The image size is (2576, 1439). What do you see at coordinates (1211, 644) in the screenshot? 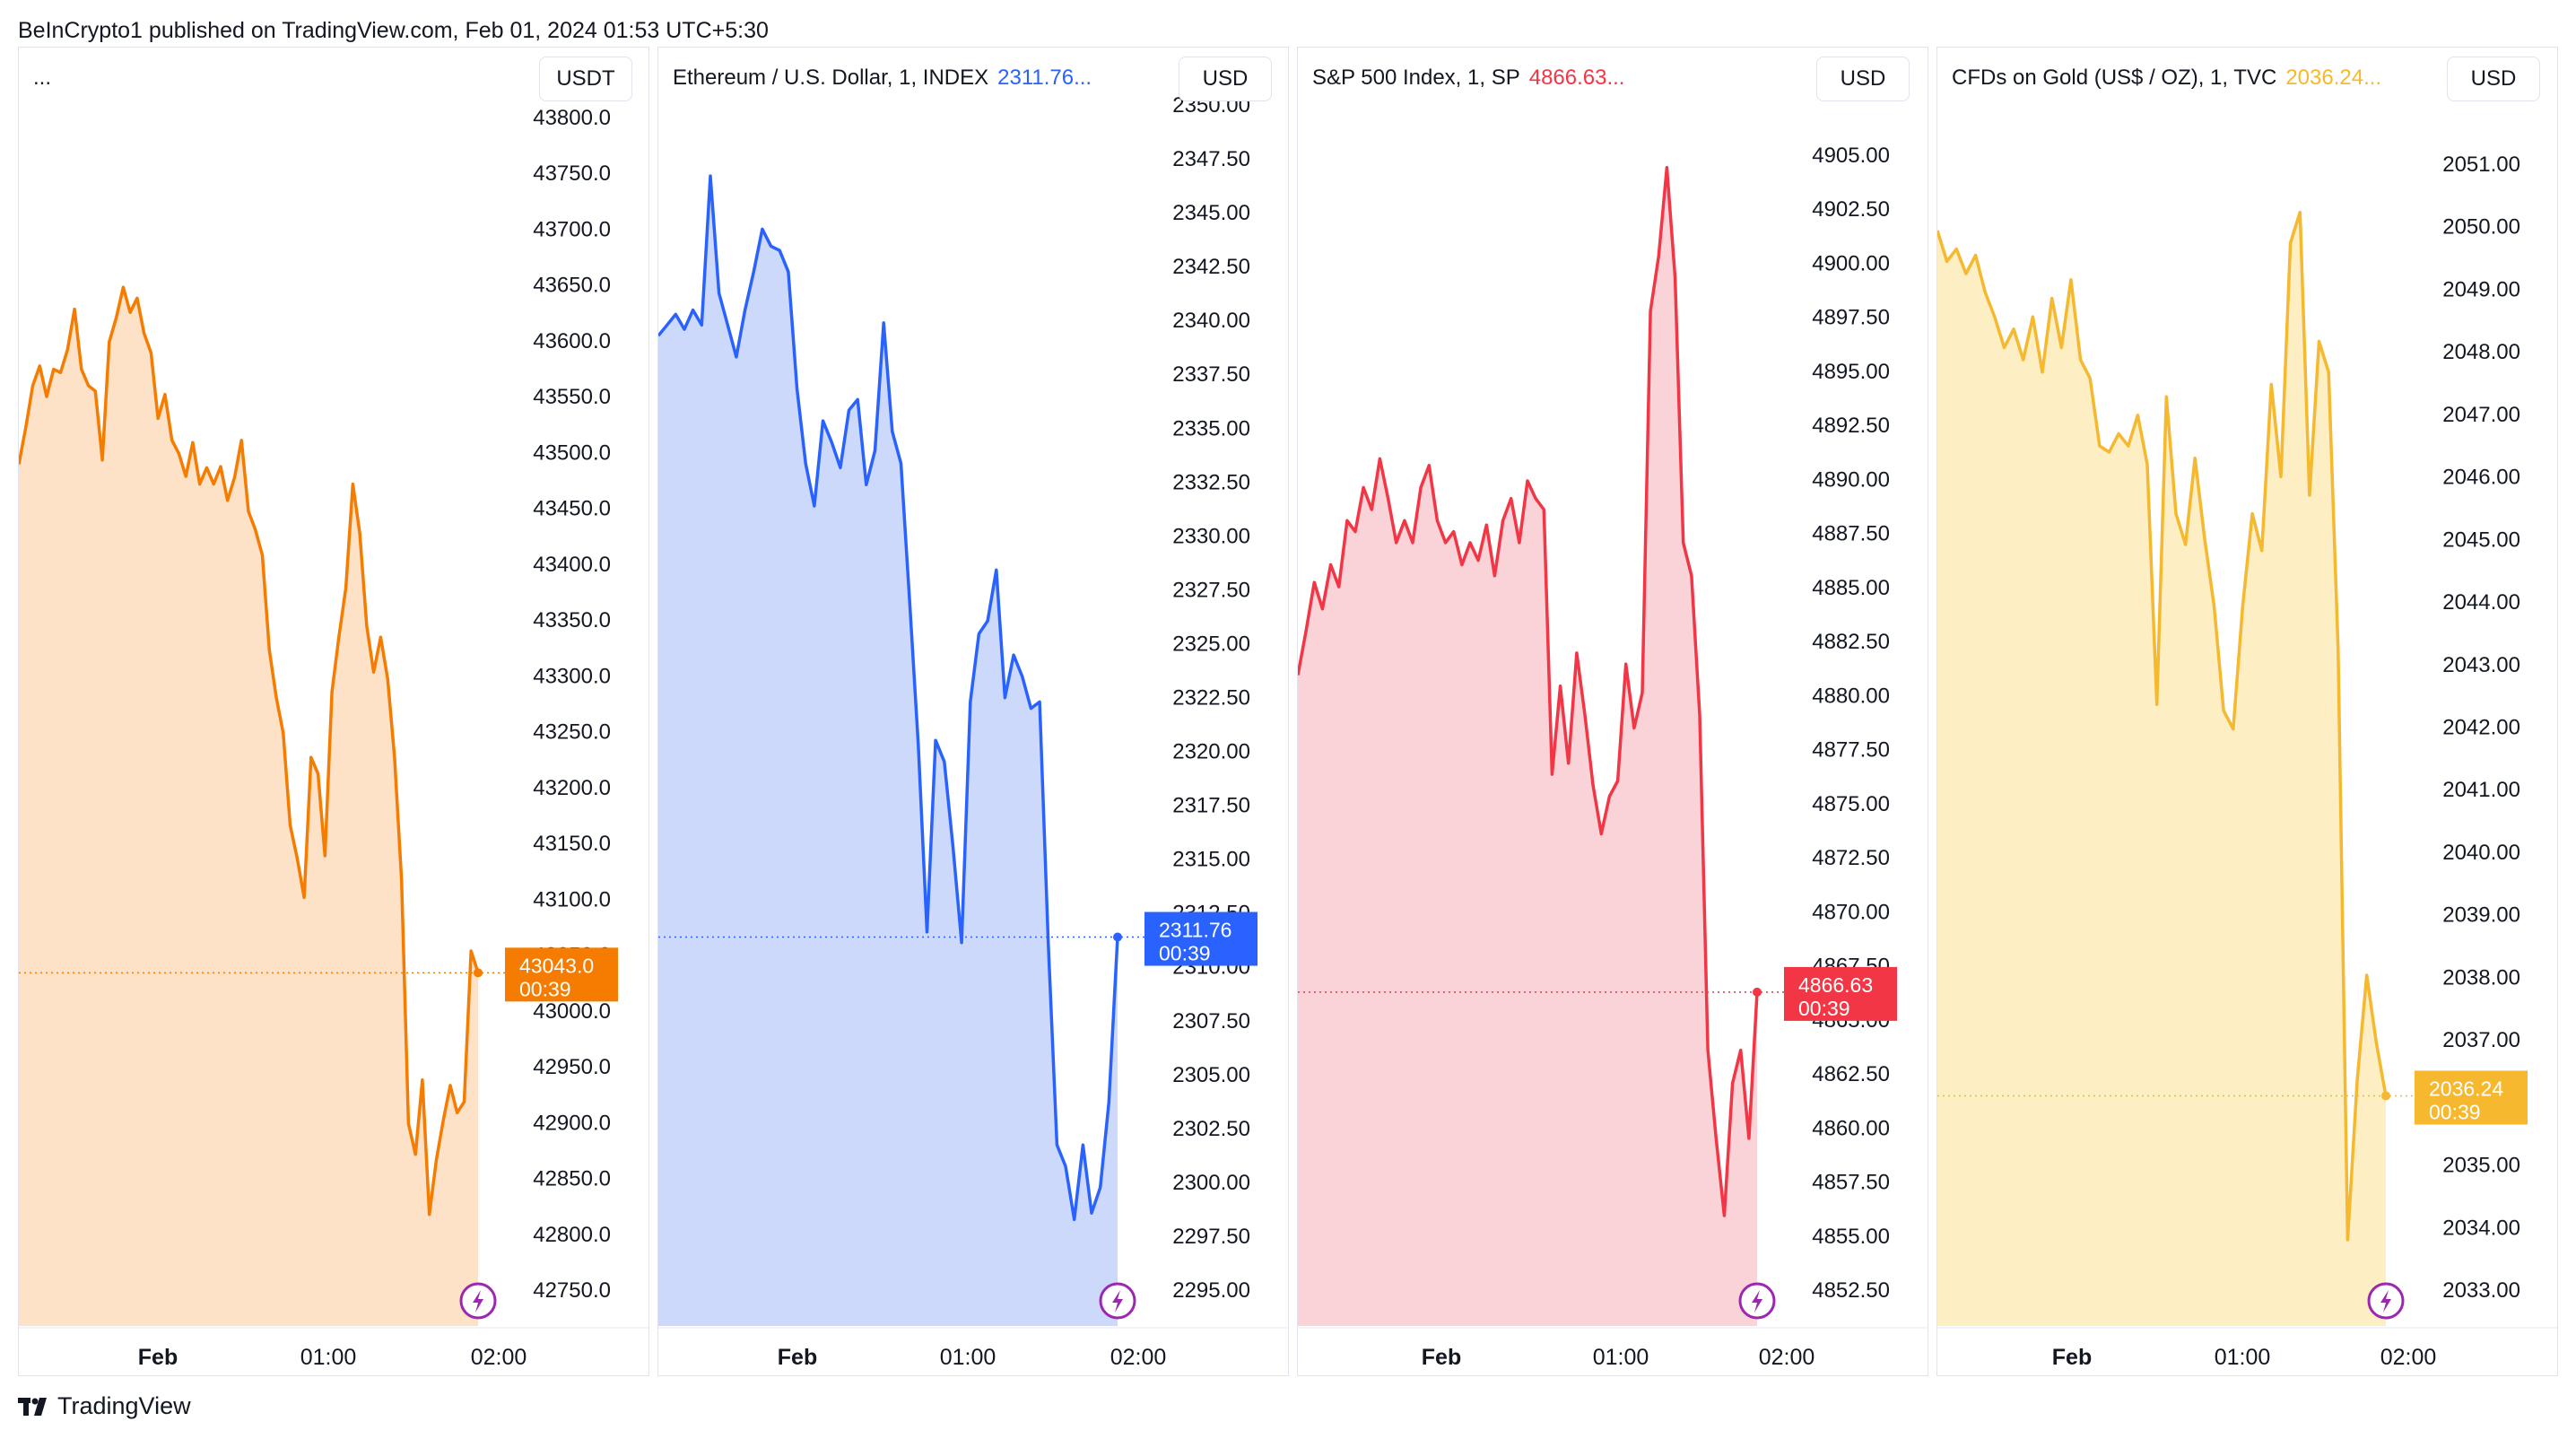
I see `y-tick-label: 2325.00` at bounding box center [1211, 644].